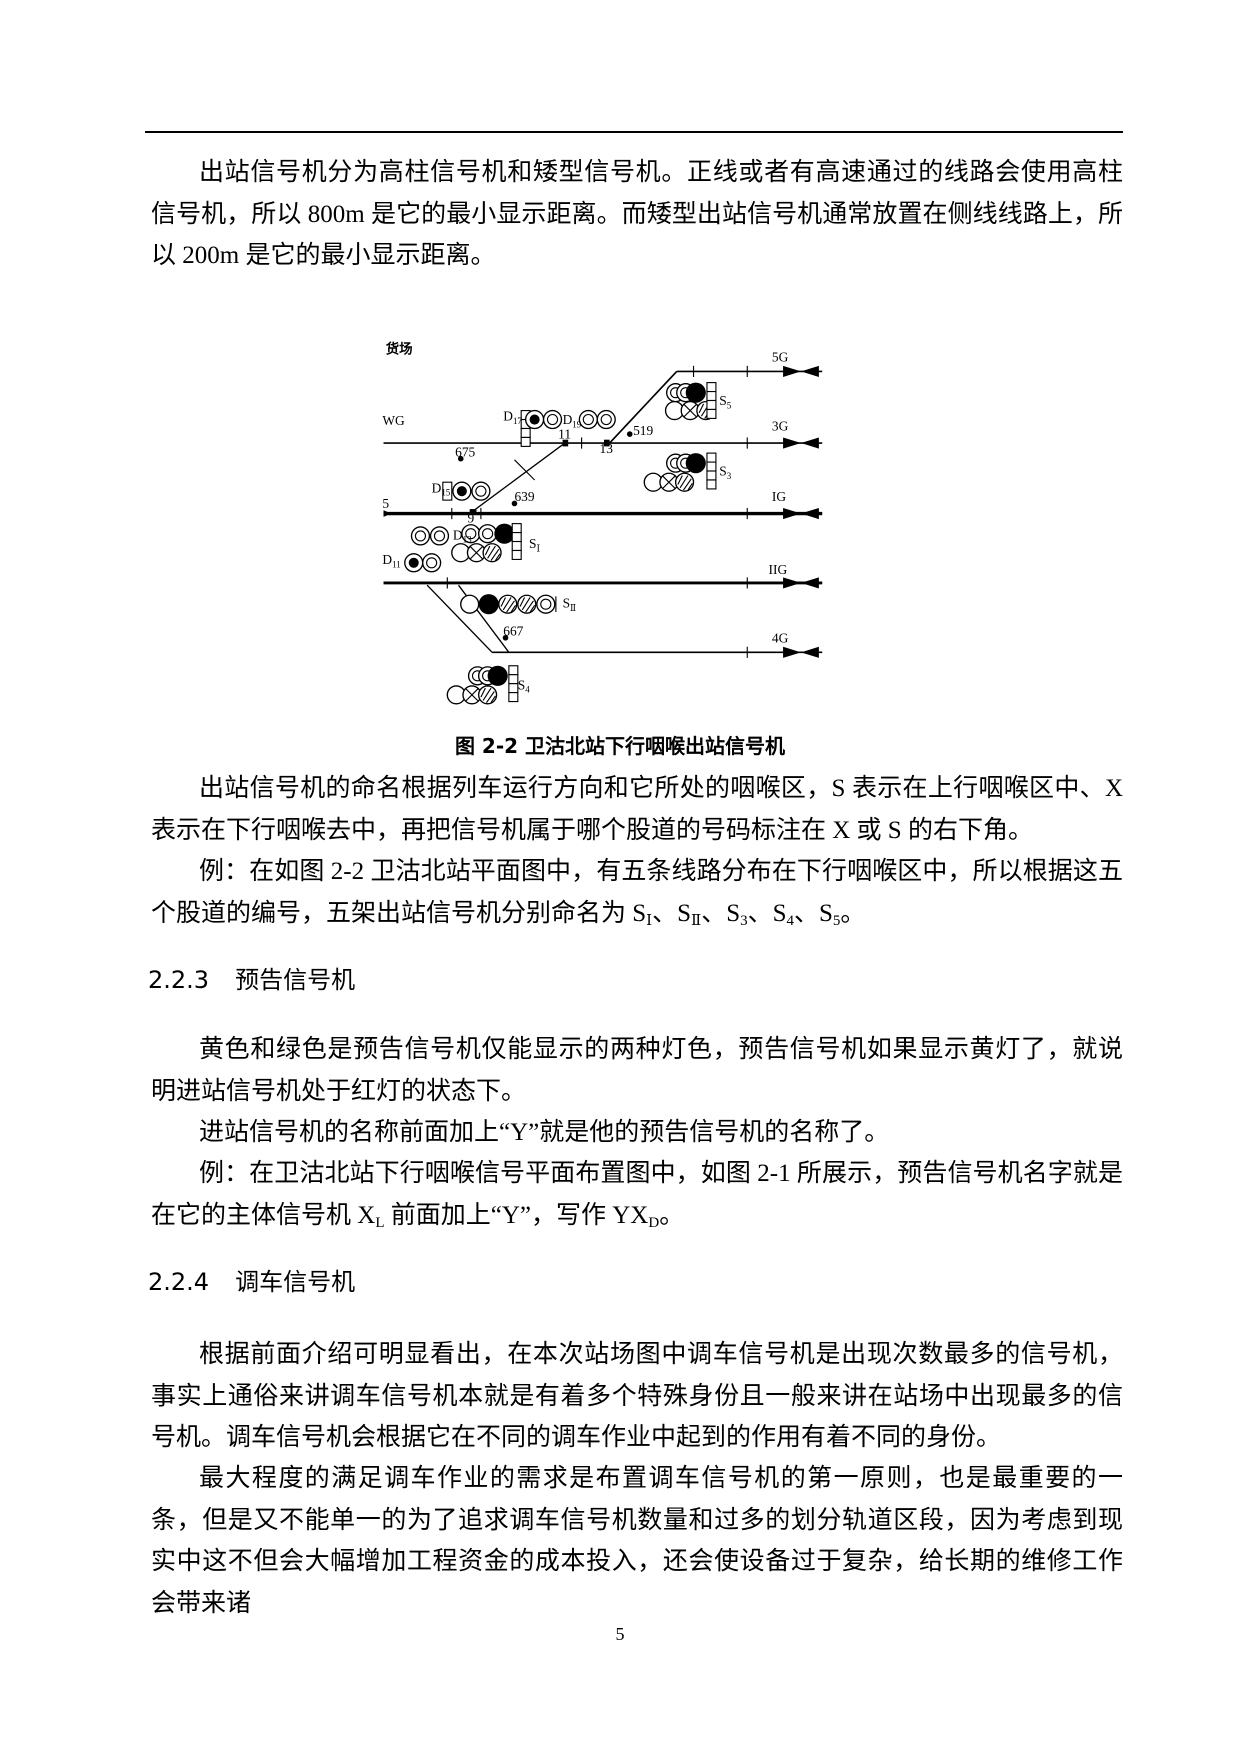 The height and width of the screenshot is (1754, 1240). I want to click on subscript: Ⅰ, so click(649, 920).